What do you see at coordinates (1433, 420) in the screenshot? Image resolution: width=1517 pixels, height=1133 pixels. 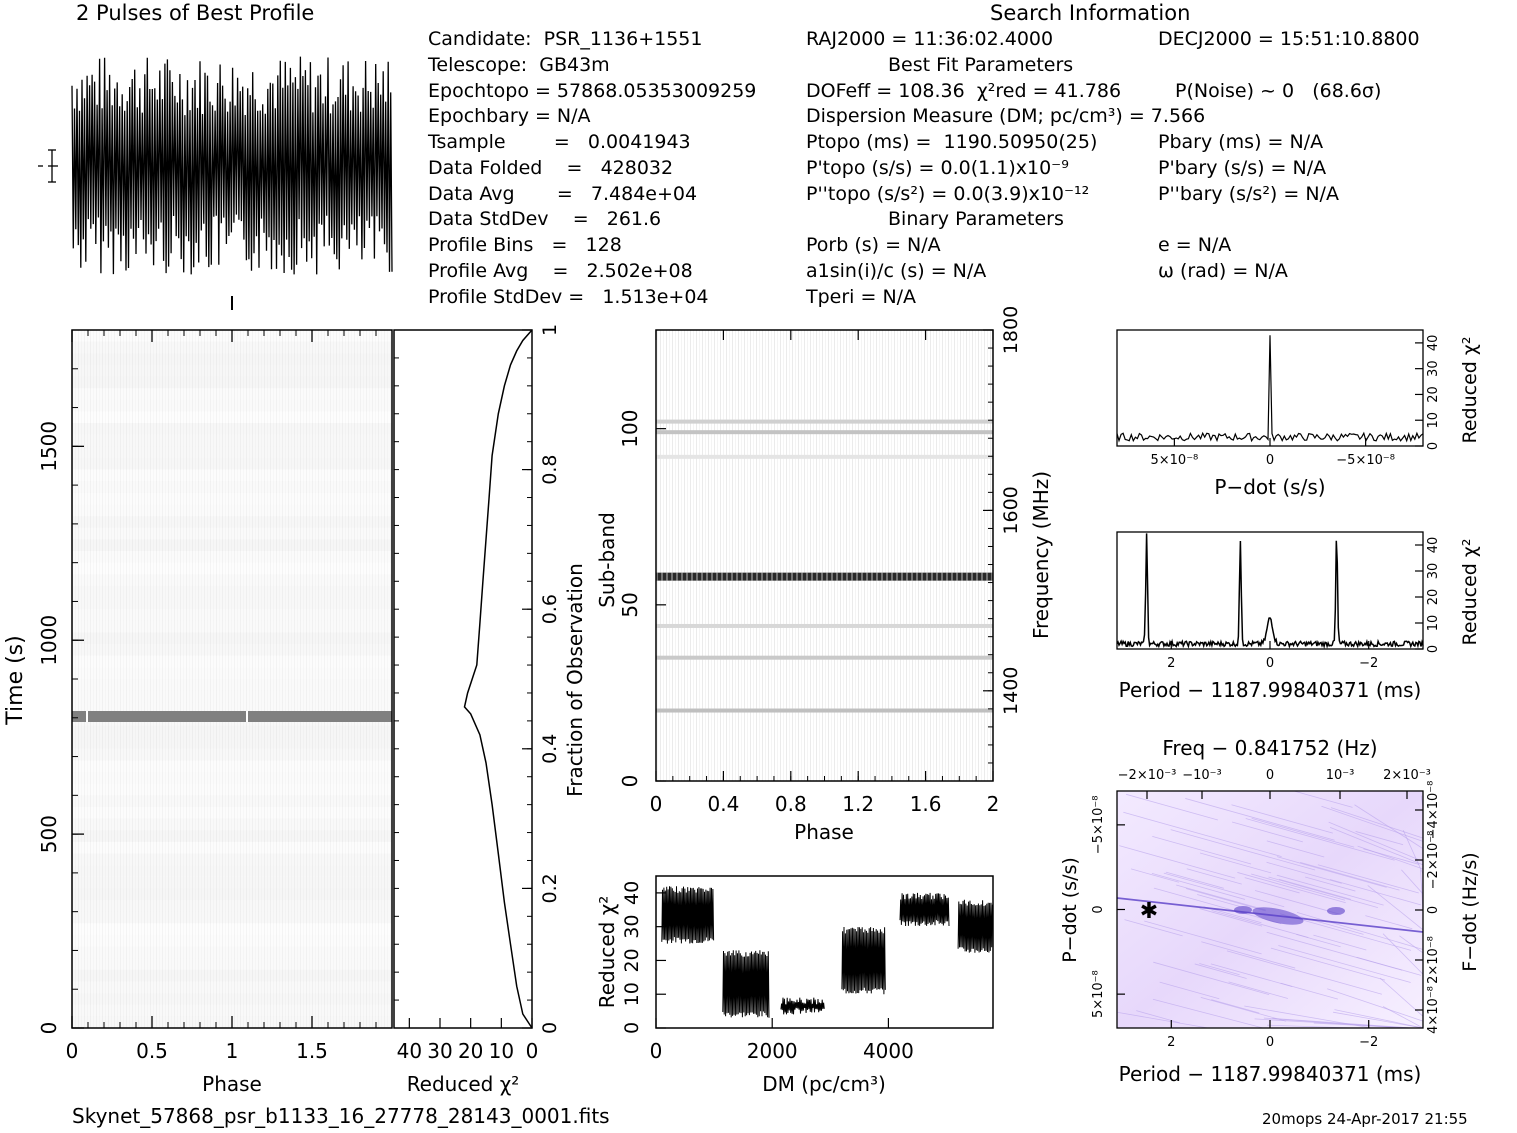 I see `pdot-ytick: 10` at bounding box center [1433, 420].